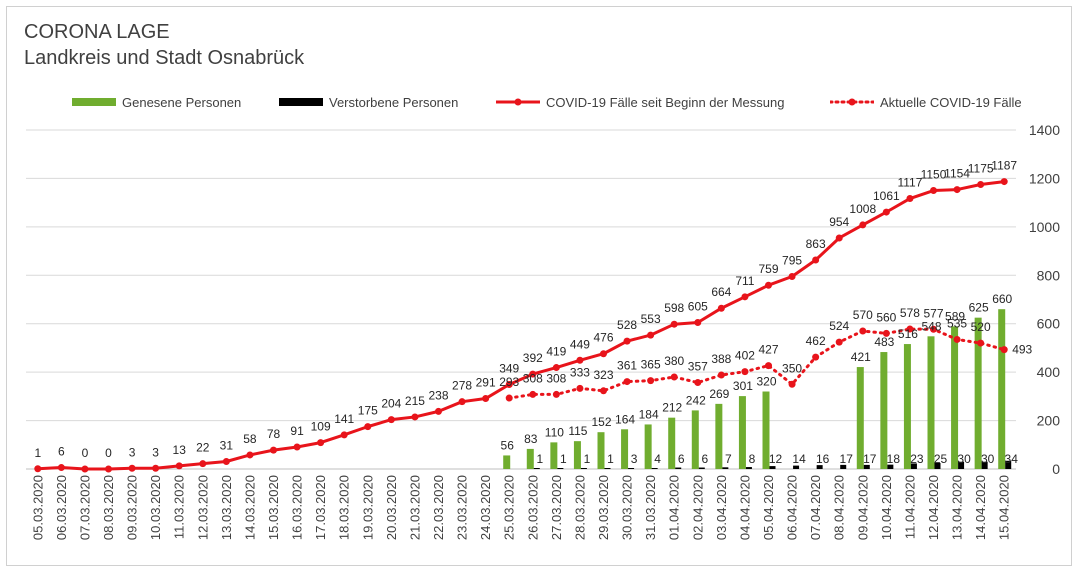 The height and width of the screenshot is (574, 1082). I want to click on data-label-deceased: 23, so click(917, 459).